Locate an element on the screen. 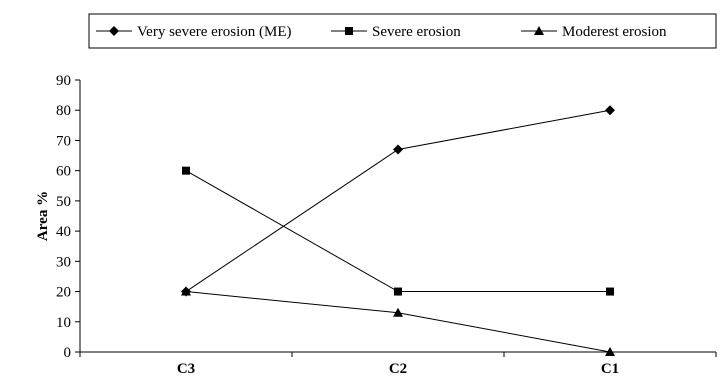  y-tick-label: 0 is located at coordinates (68, 353).